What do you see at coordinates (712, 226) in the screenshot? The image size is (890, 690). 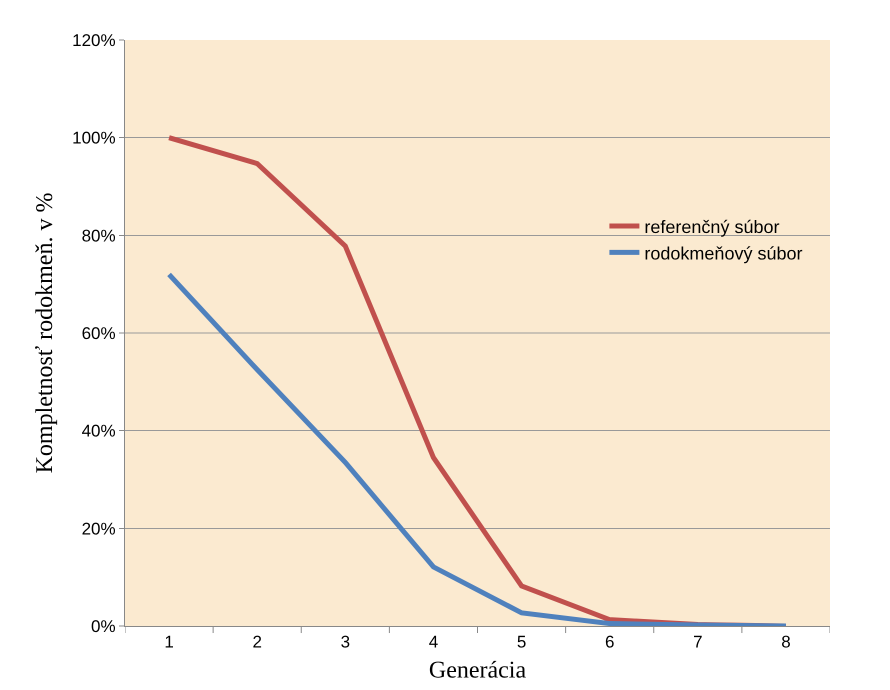 I see `legend-label: referenčný súbor` at bounding box center [712, 226].